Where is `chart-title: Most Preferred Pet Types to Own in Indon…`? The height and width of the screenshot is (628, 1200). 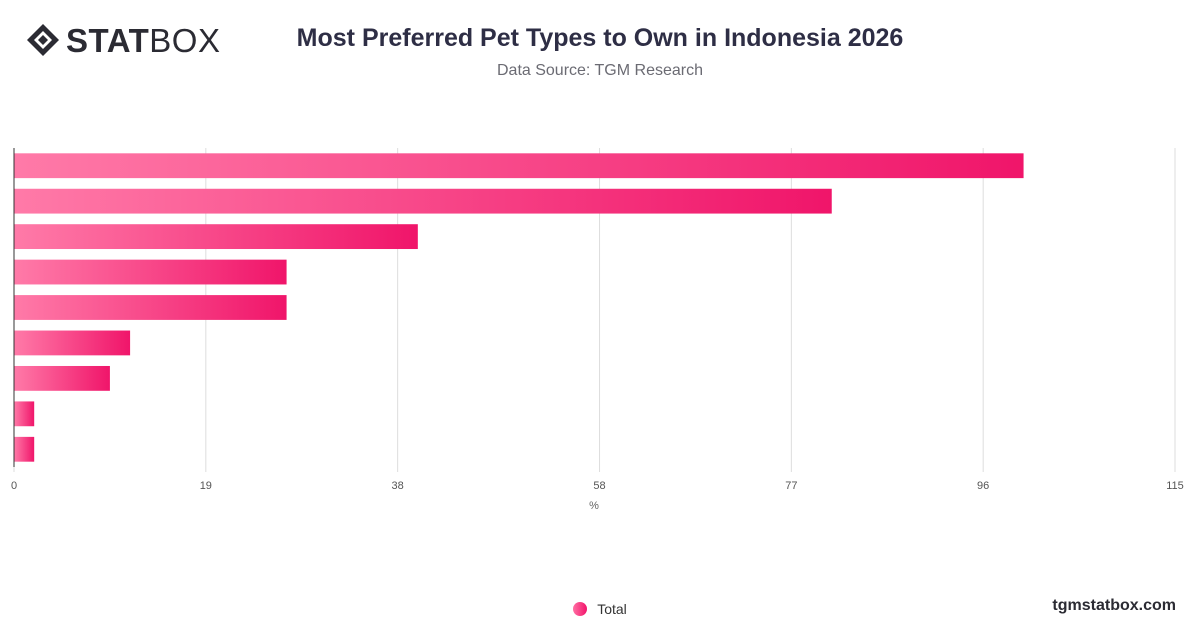
chart-title: Most Preferred Pet Types to Own in Indon… is located at coordinates (600, 38).